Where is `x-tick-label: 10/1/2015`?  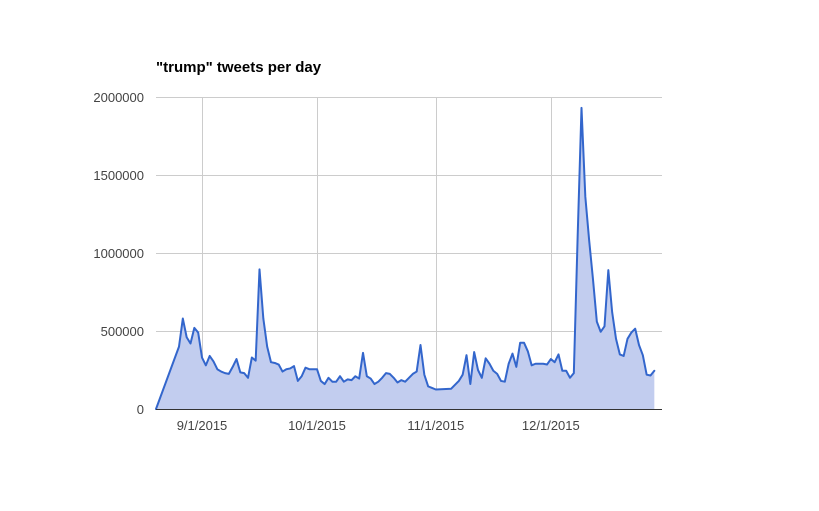
x-tick-label: 10/1/2015 is located at coordinates (317, 425).